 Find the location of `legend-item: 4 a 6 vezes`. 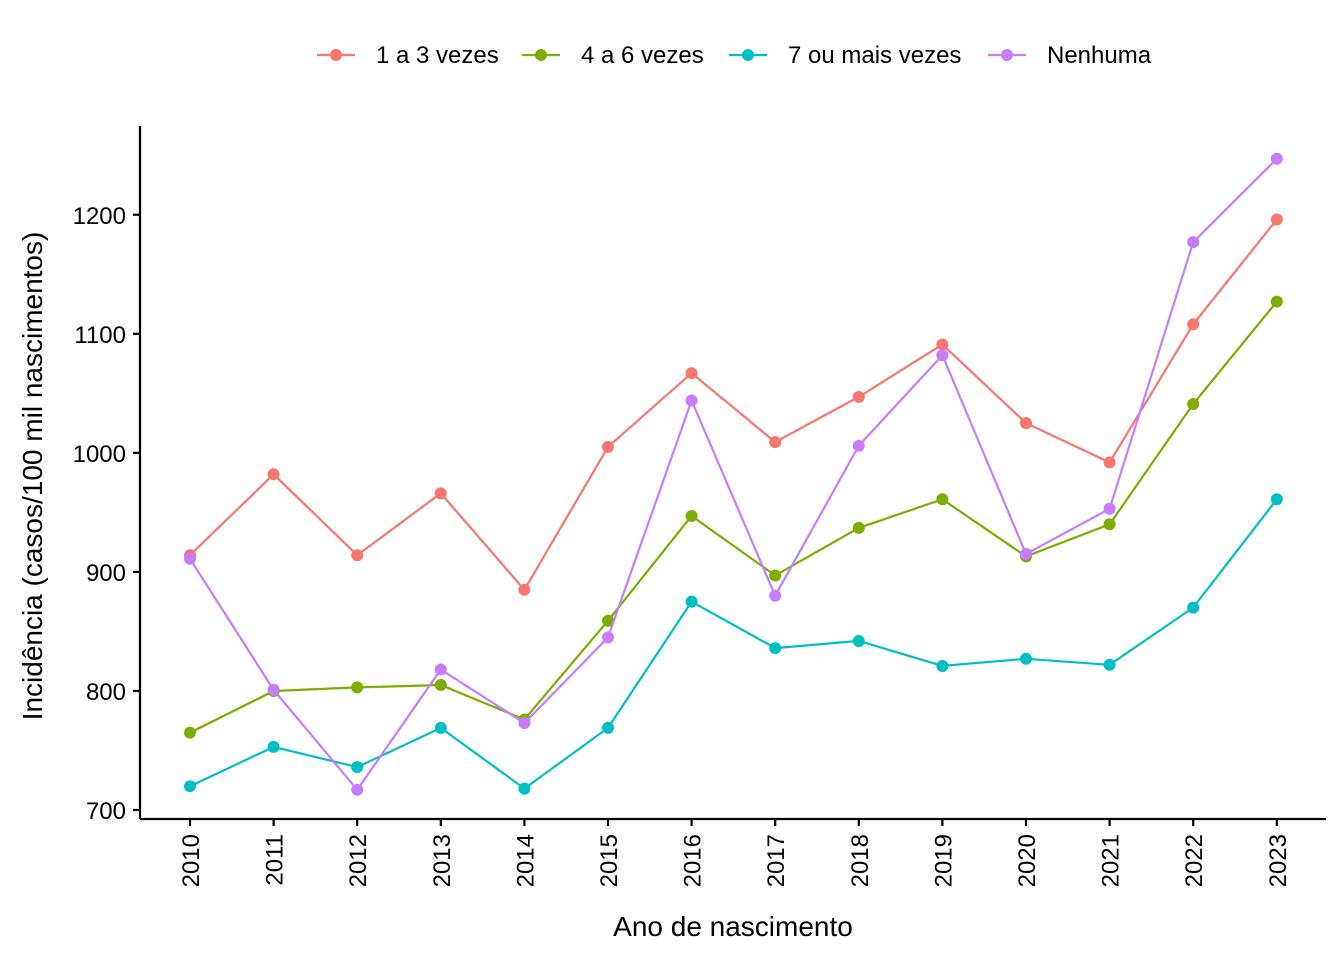

legend-item: 4 a 6 vezes is located at coordinates (613, 55).